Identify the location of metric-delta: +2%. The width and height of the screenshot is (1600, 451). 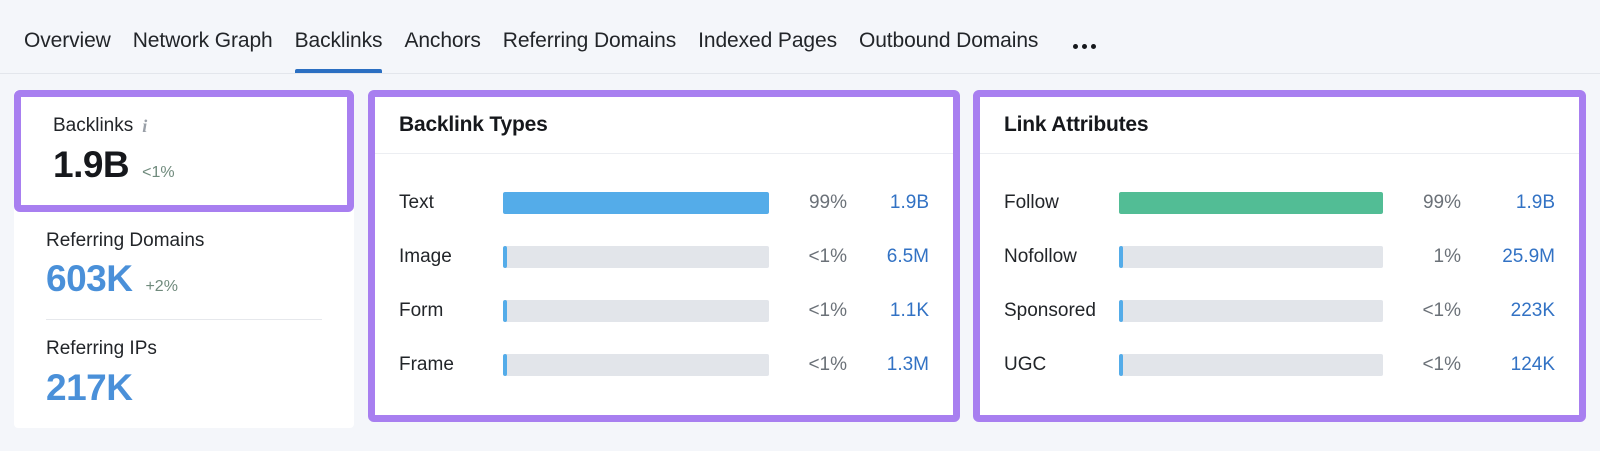
(161, 287).